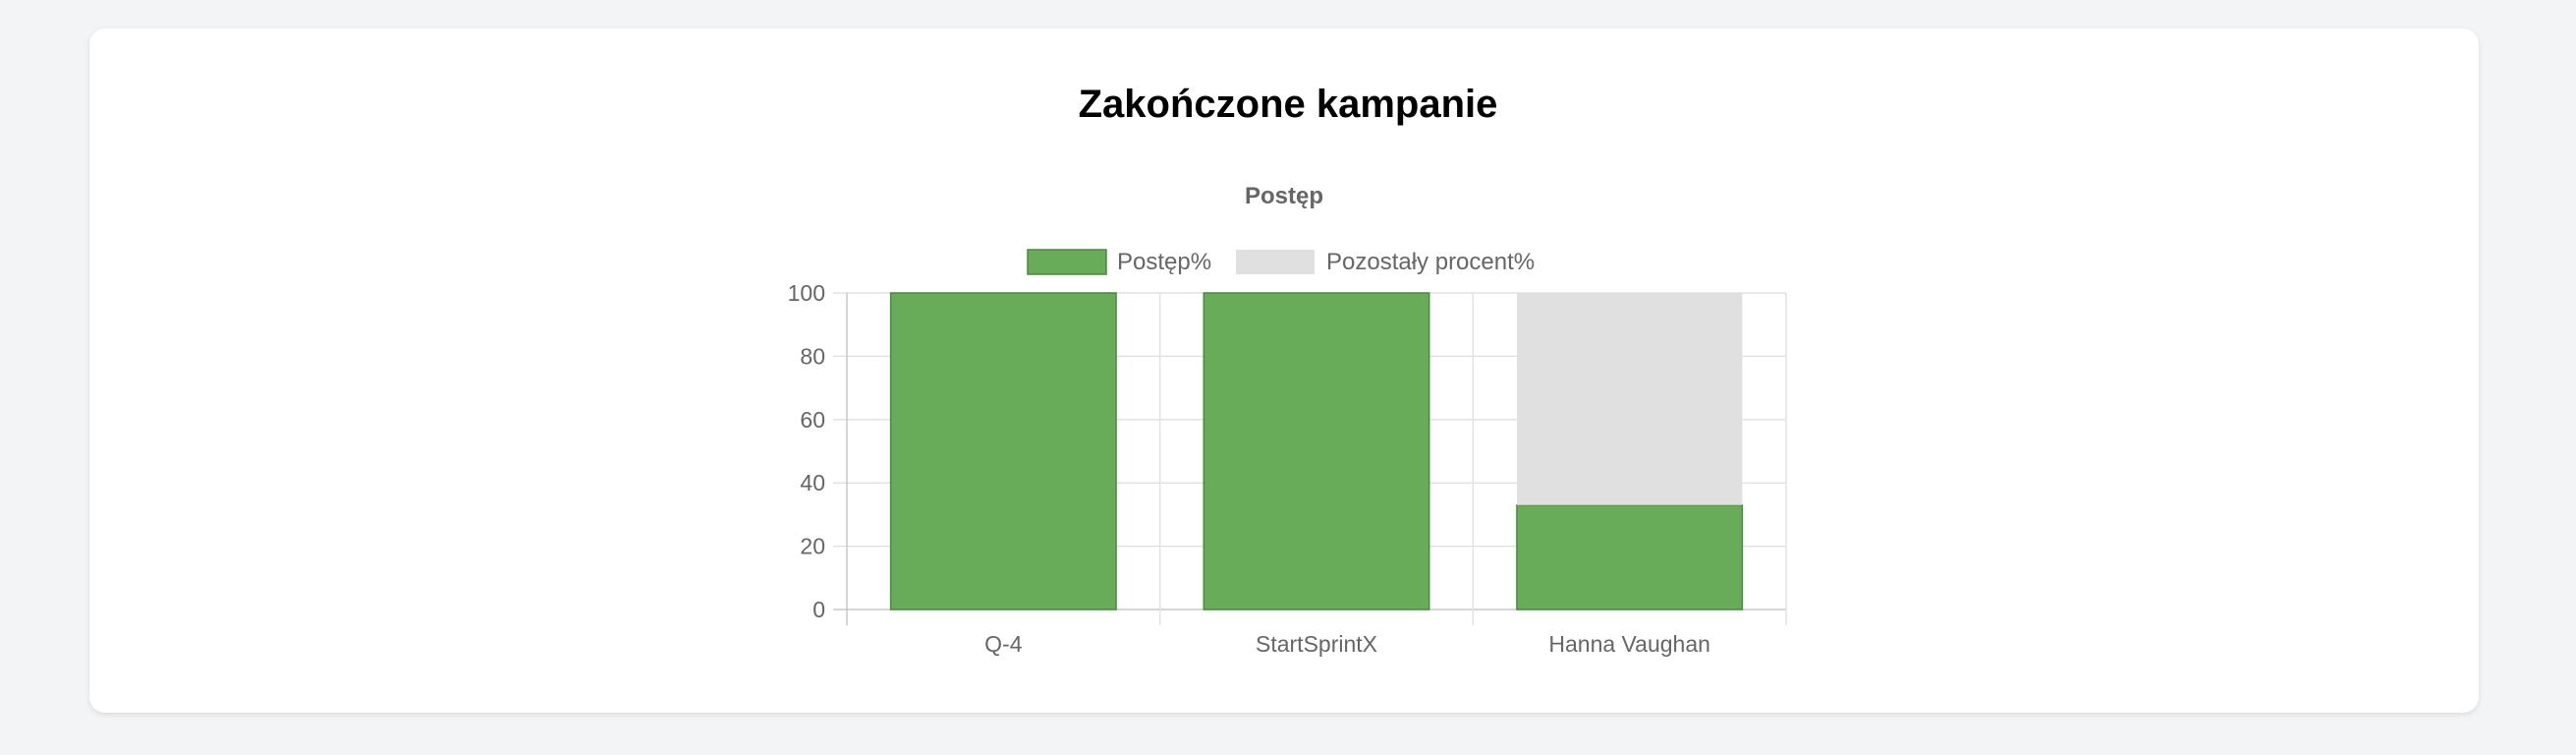 The height and width of the screenshot is (755, 2576). What do you see at coordinates (1629, 399) in the screenshot?
I see `bar-remaining` at bounding box center [1629, 399].